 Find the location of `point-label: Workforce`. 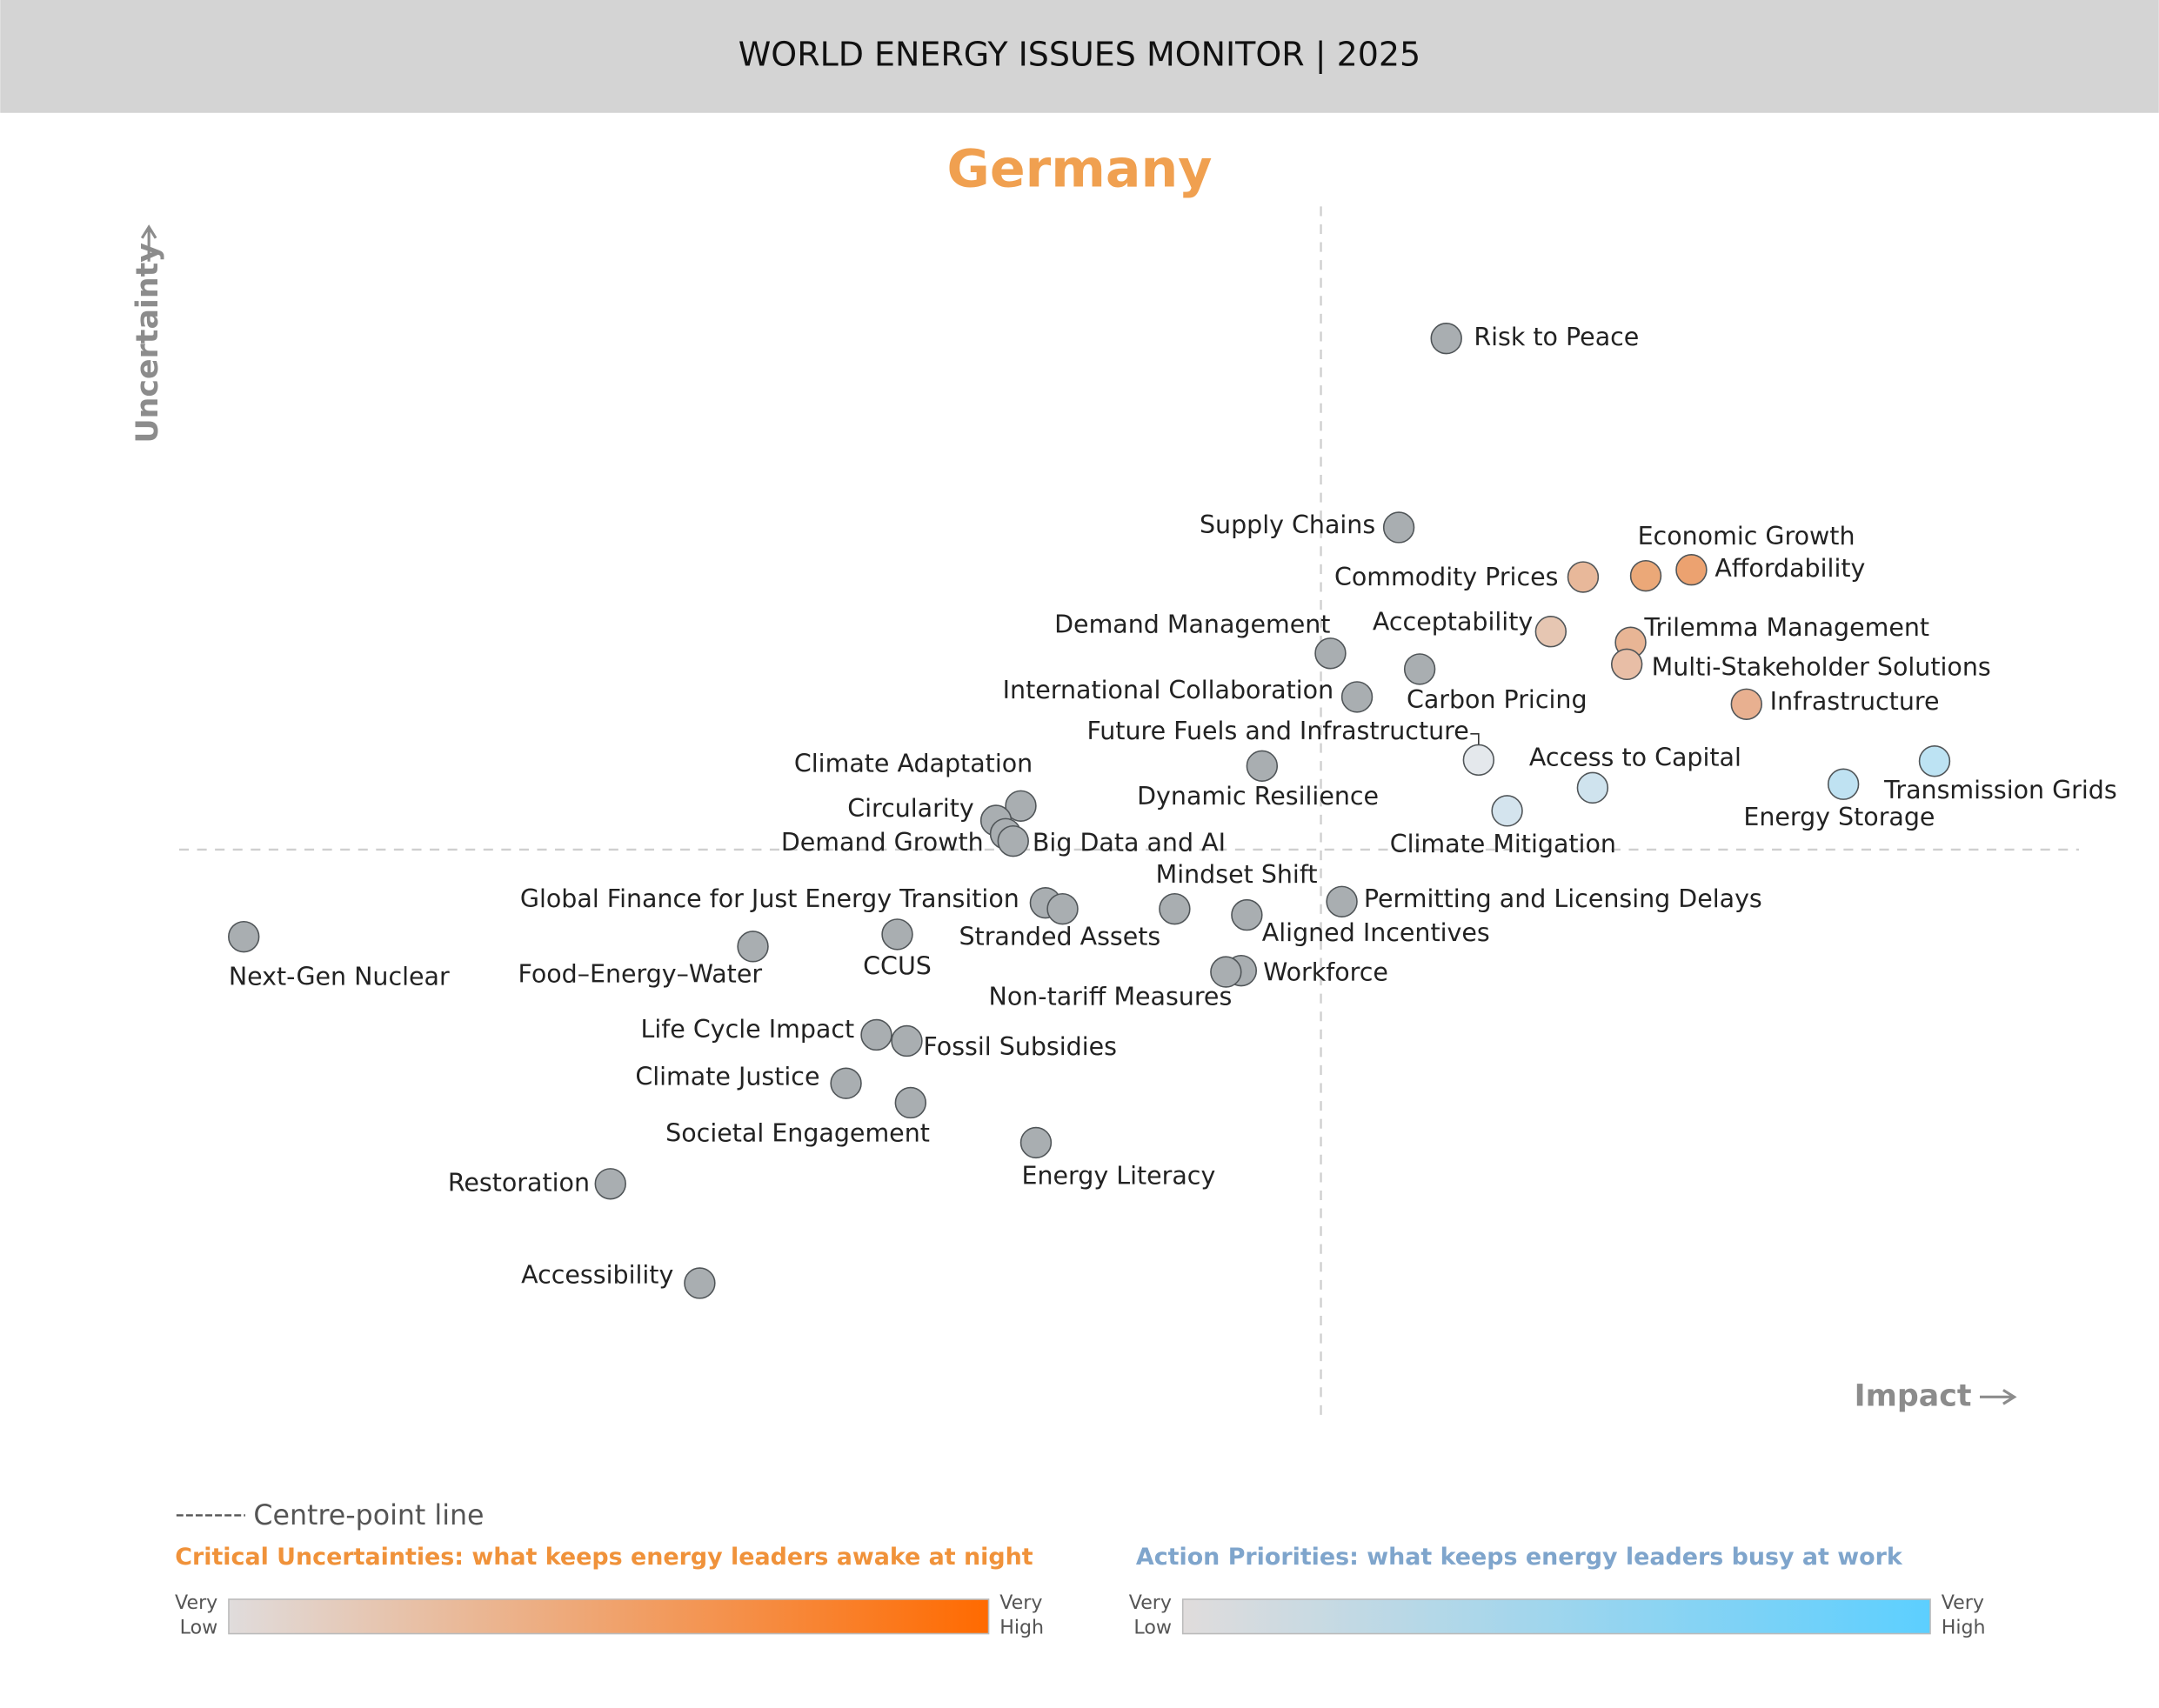

point-label: Workforce is located at coordinates (1325, 971).